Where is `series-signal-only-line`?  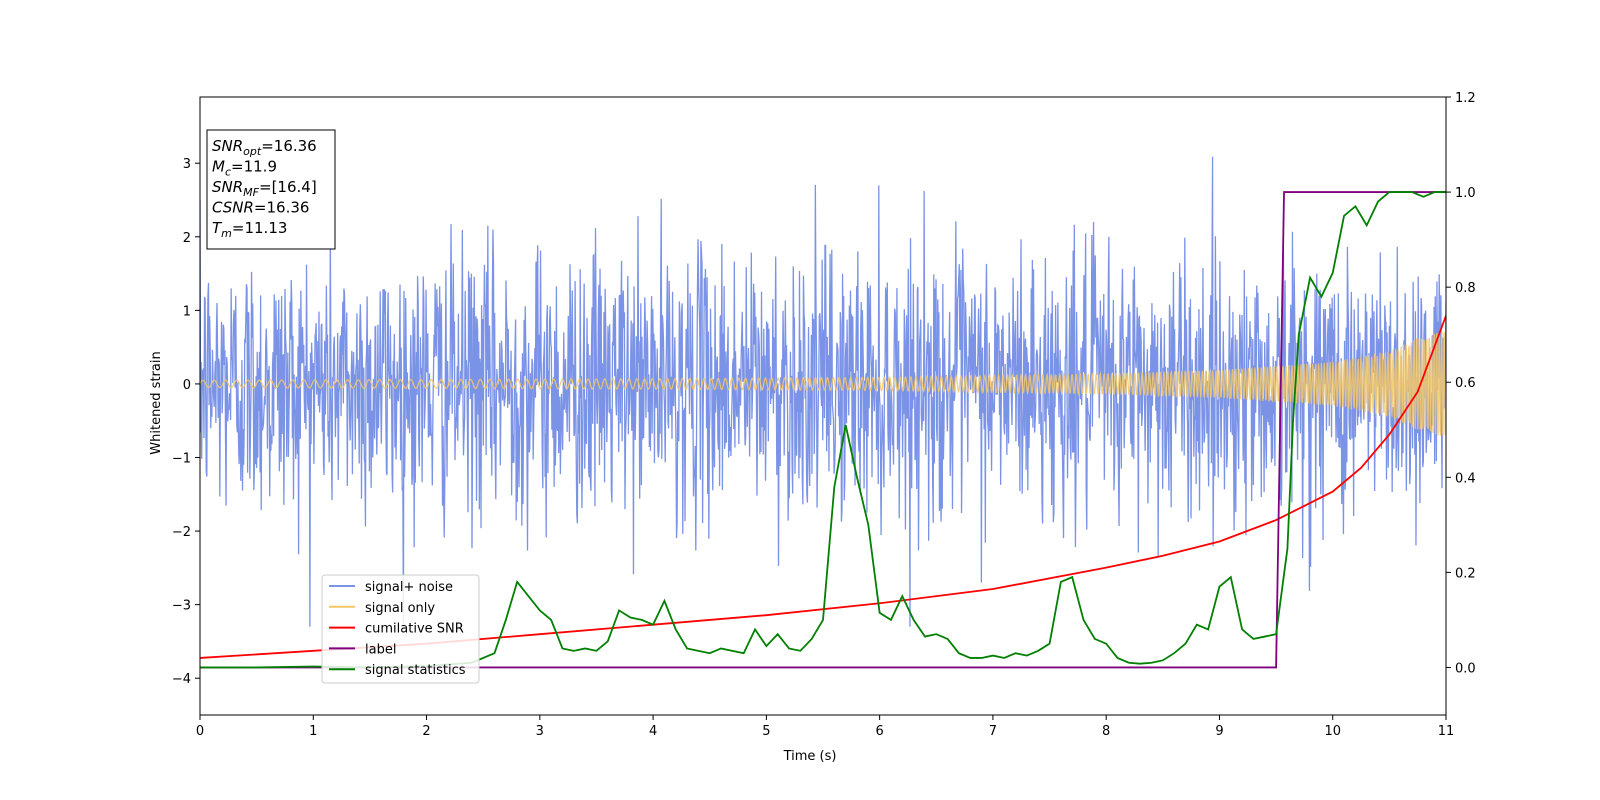 series-signal-only-line is located at coordinates (823, 383).